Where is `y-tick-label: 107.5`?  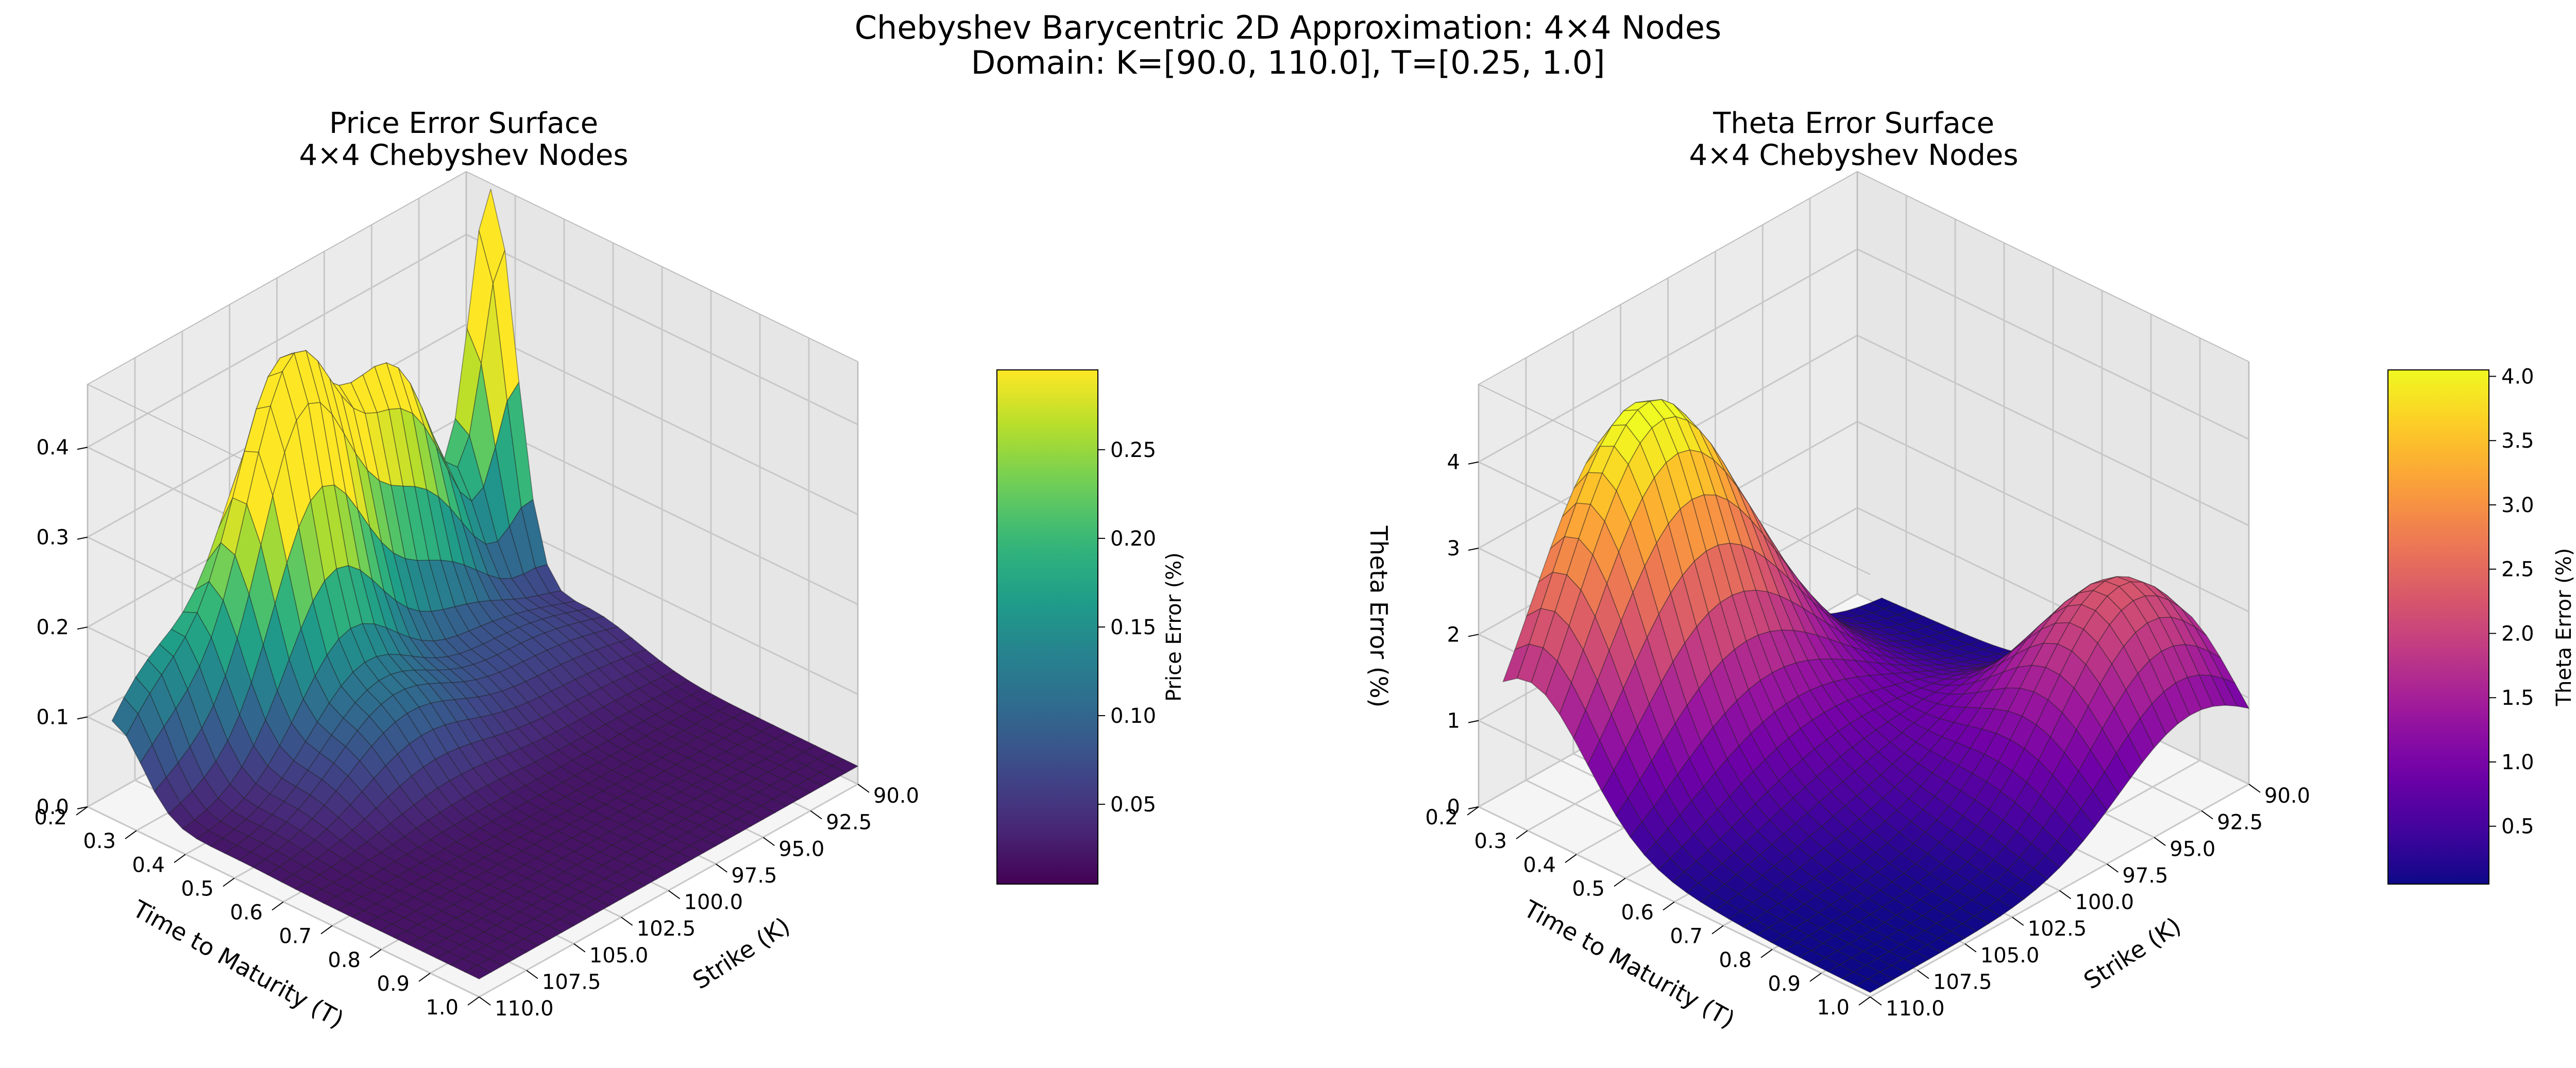
y-tick-label: 107.5 is located at coordinates (1963, 982).